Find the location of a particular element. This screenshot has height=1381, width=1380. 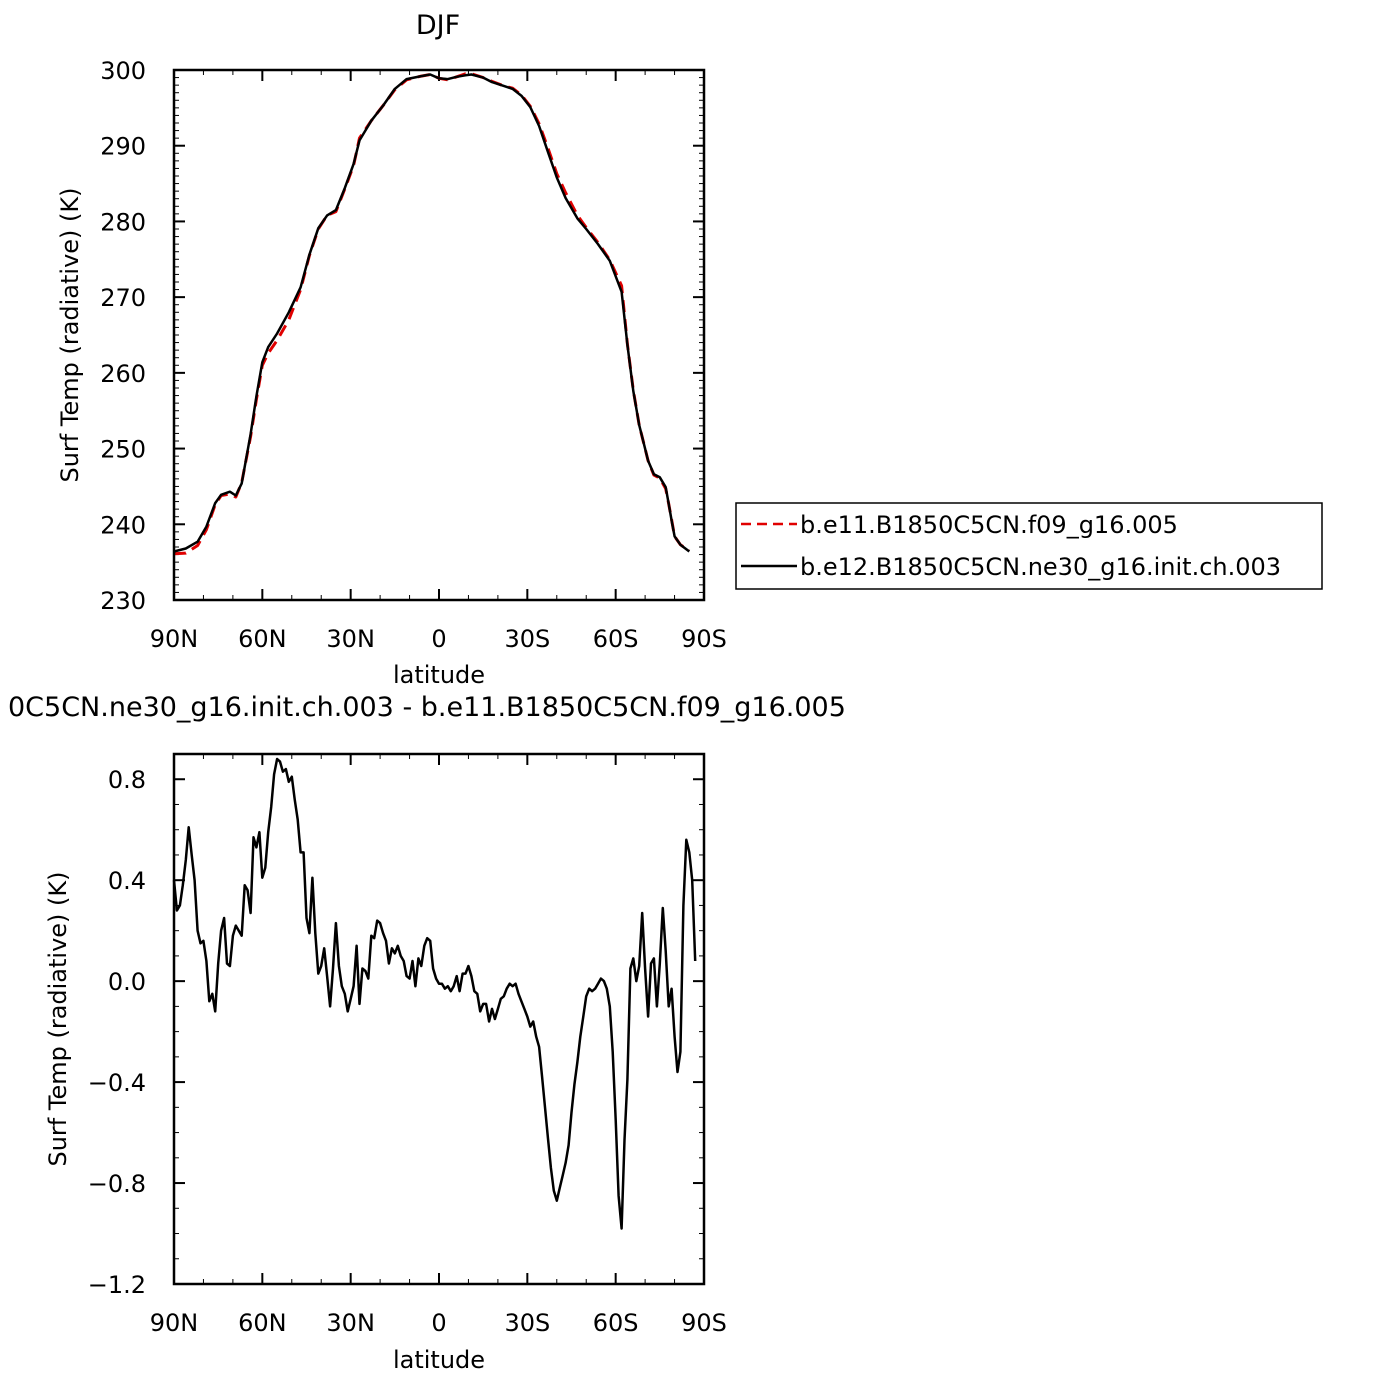

legend-label: b.e11.B1850C5CN.f09_g16.005 is located at coordinates (989, 525).